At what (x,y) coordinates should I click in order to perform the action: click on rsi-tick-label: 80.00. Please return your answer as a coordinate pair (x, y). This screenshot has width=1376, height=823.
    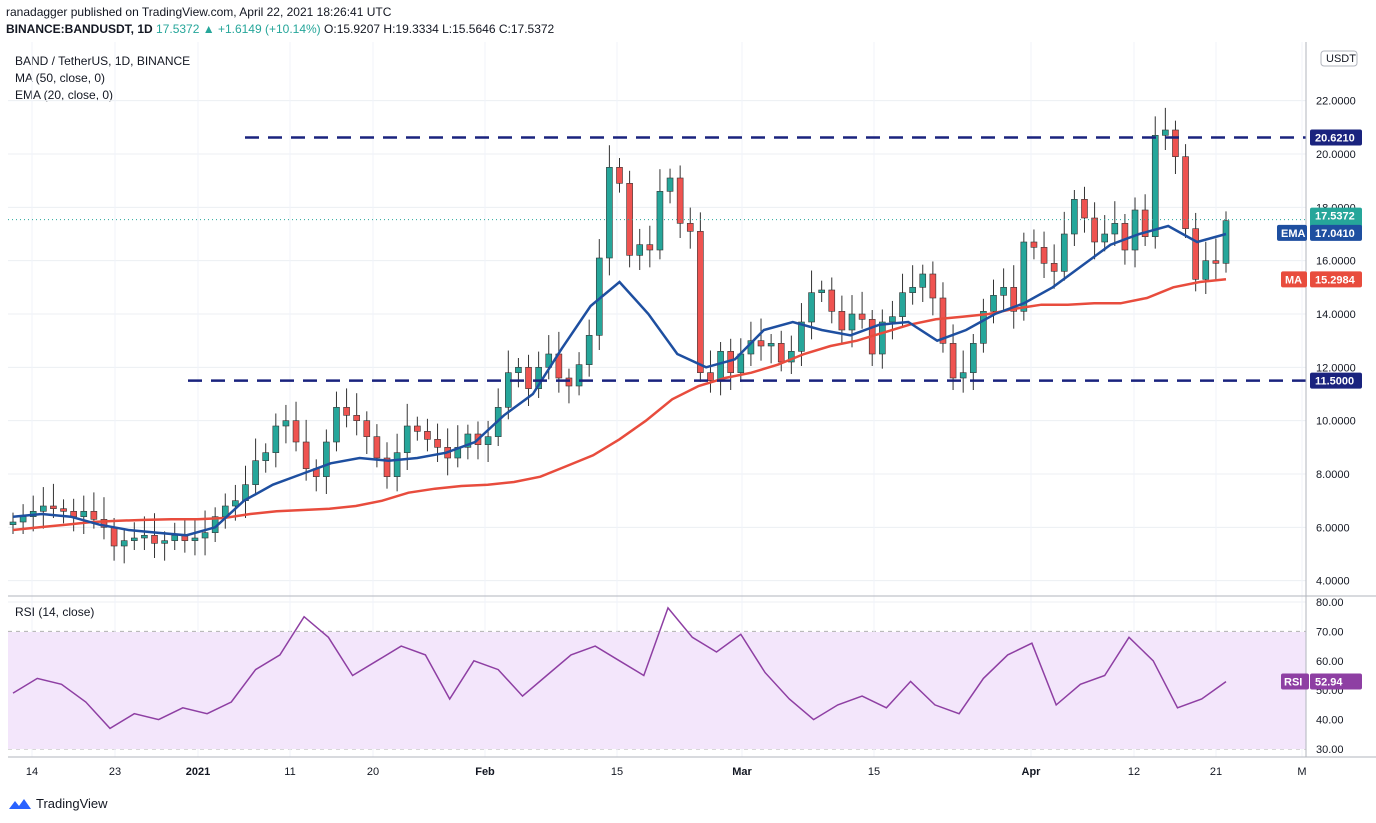
    Looking at the image, I should click on (1330, 603).